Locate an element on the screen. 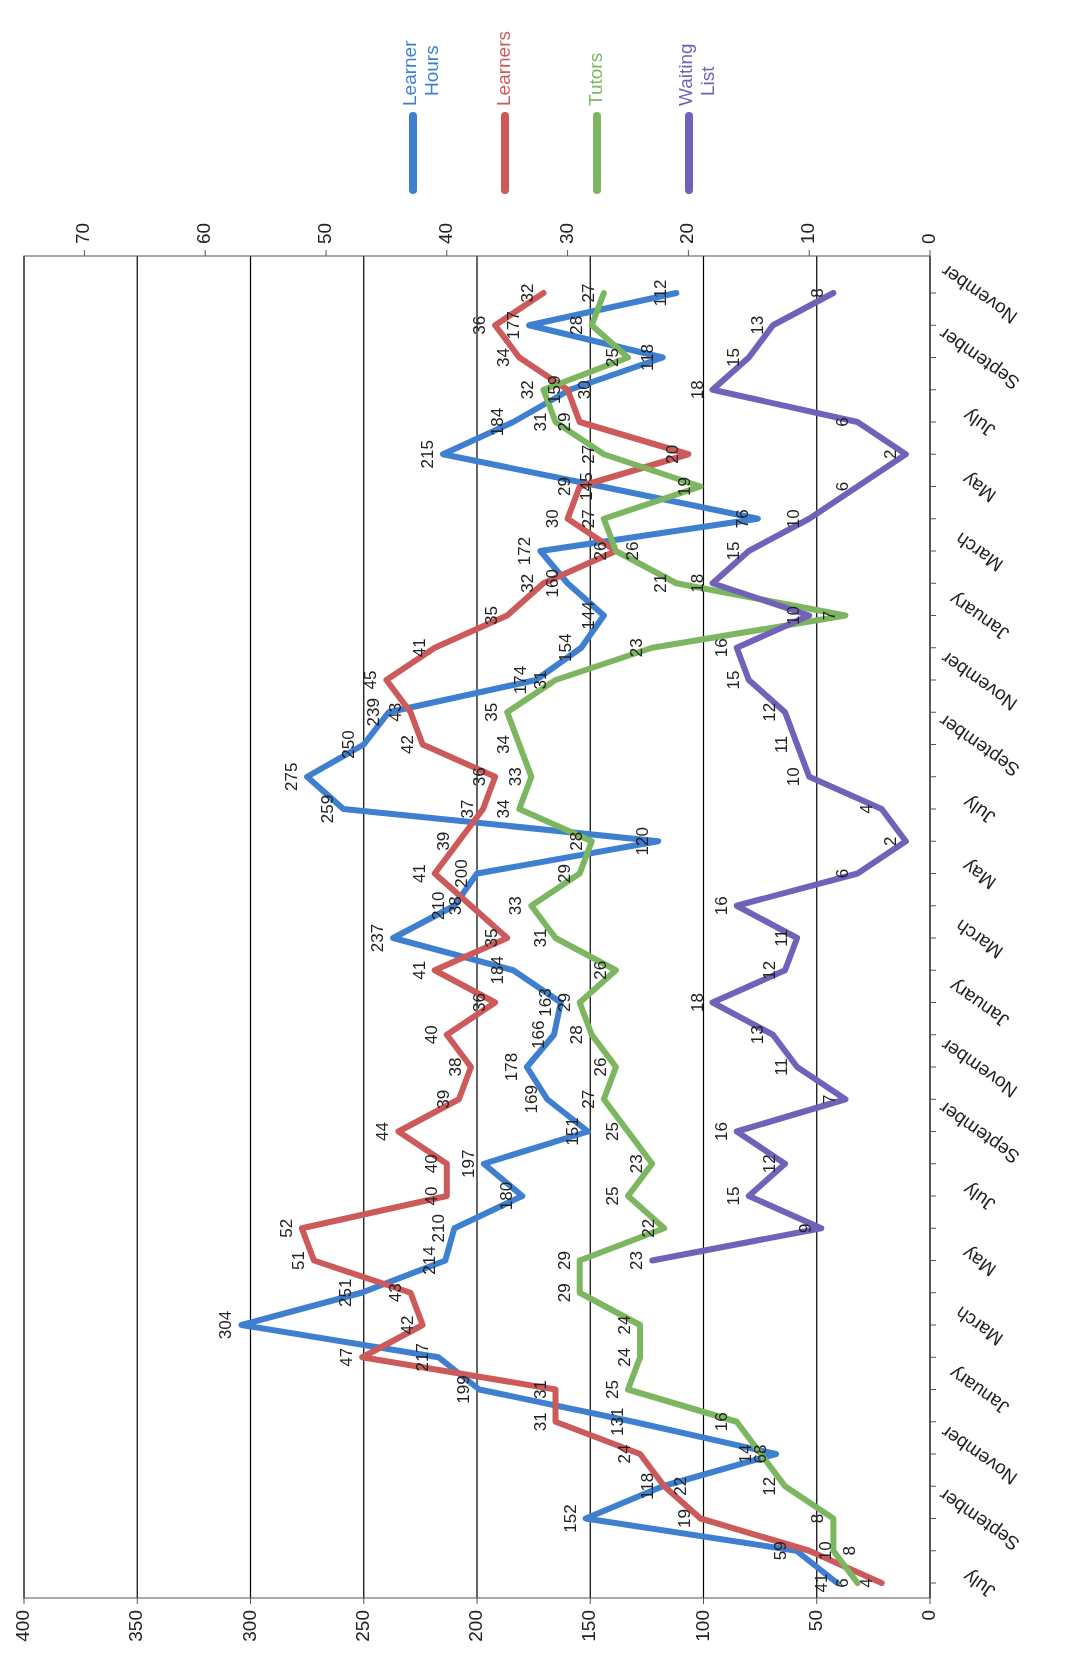 The image size is (1070, 1670). data-label: 184 is located at coordinates (498, 422).